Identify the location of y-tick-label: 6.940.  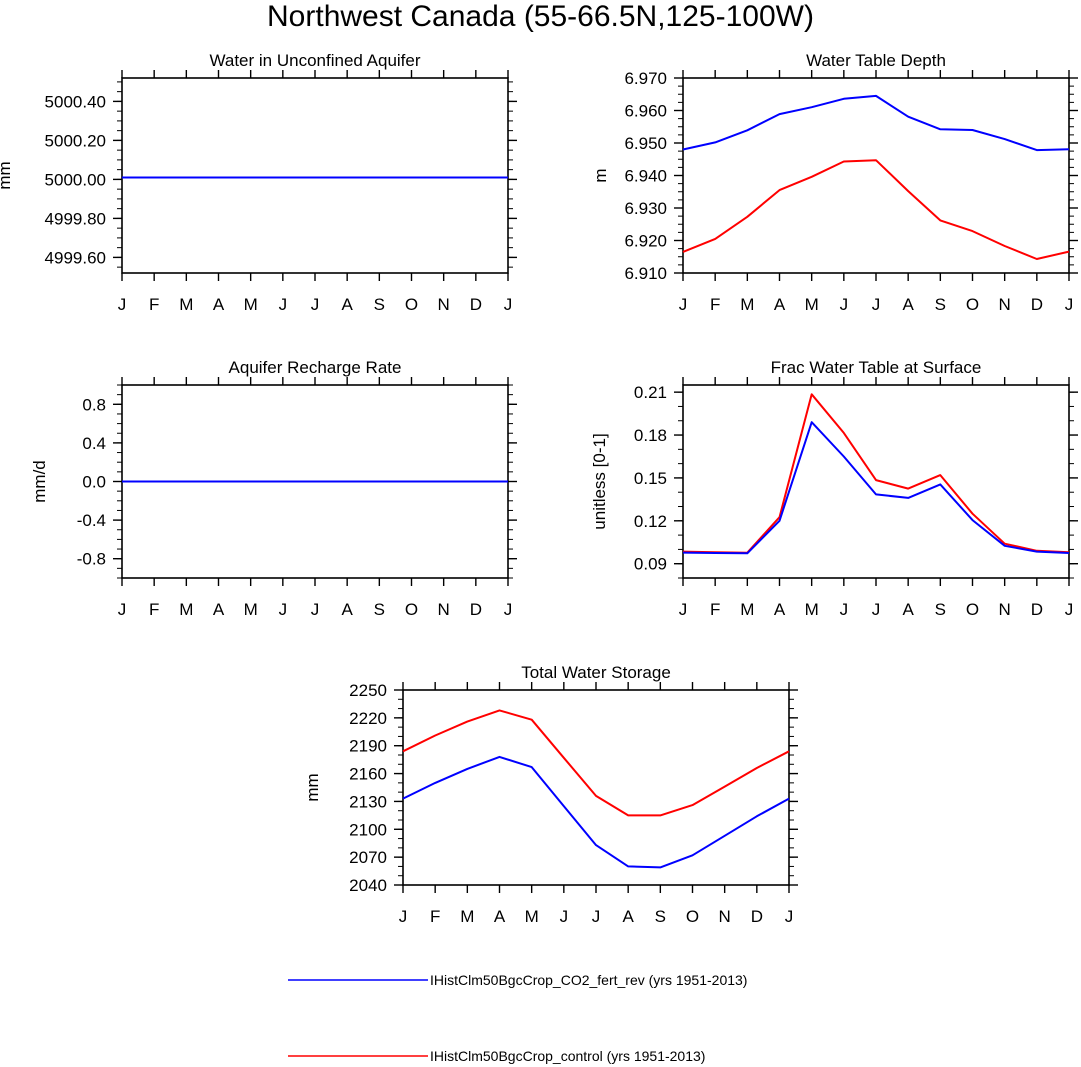
(645, 176).